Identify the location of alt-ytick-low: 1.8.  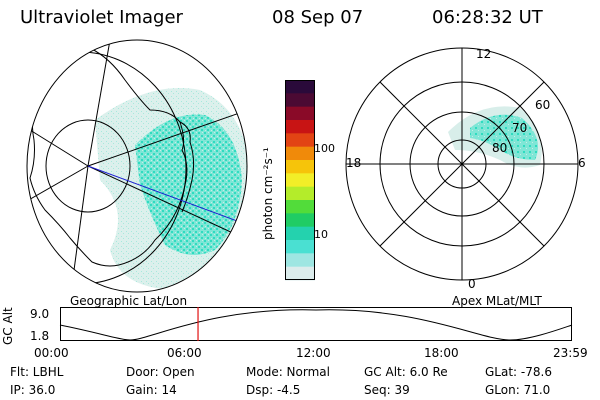
(40, 336).